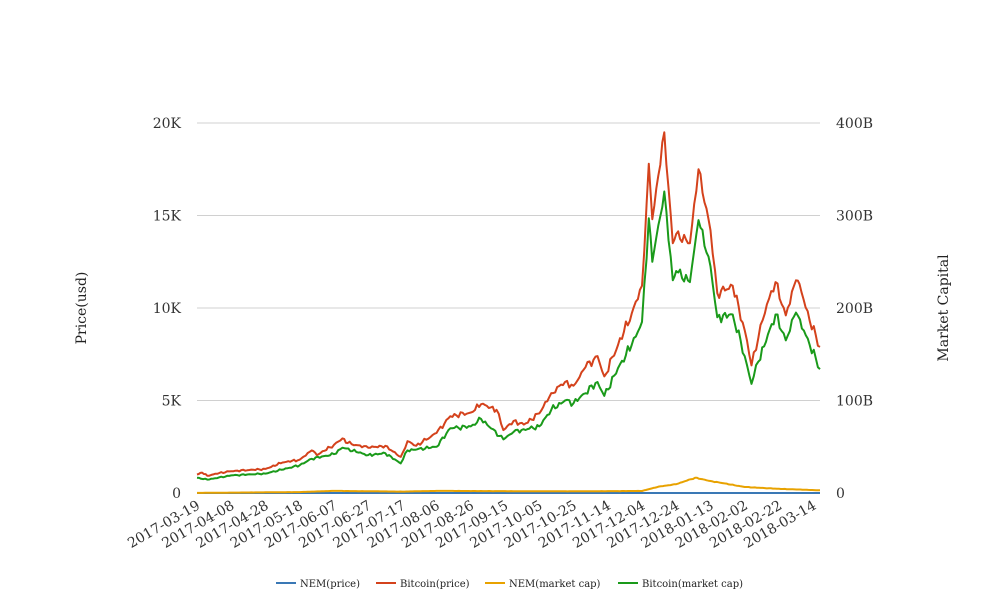 This screenshot has height=616, width=1008. I want to click on y-right-tick-label: 0, so click(840, 494).